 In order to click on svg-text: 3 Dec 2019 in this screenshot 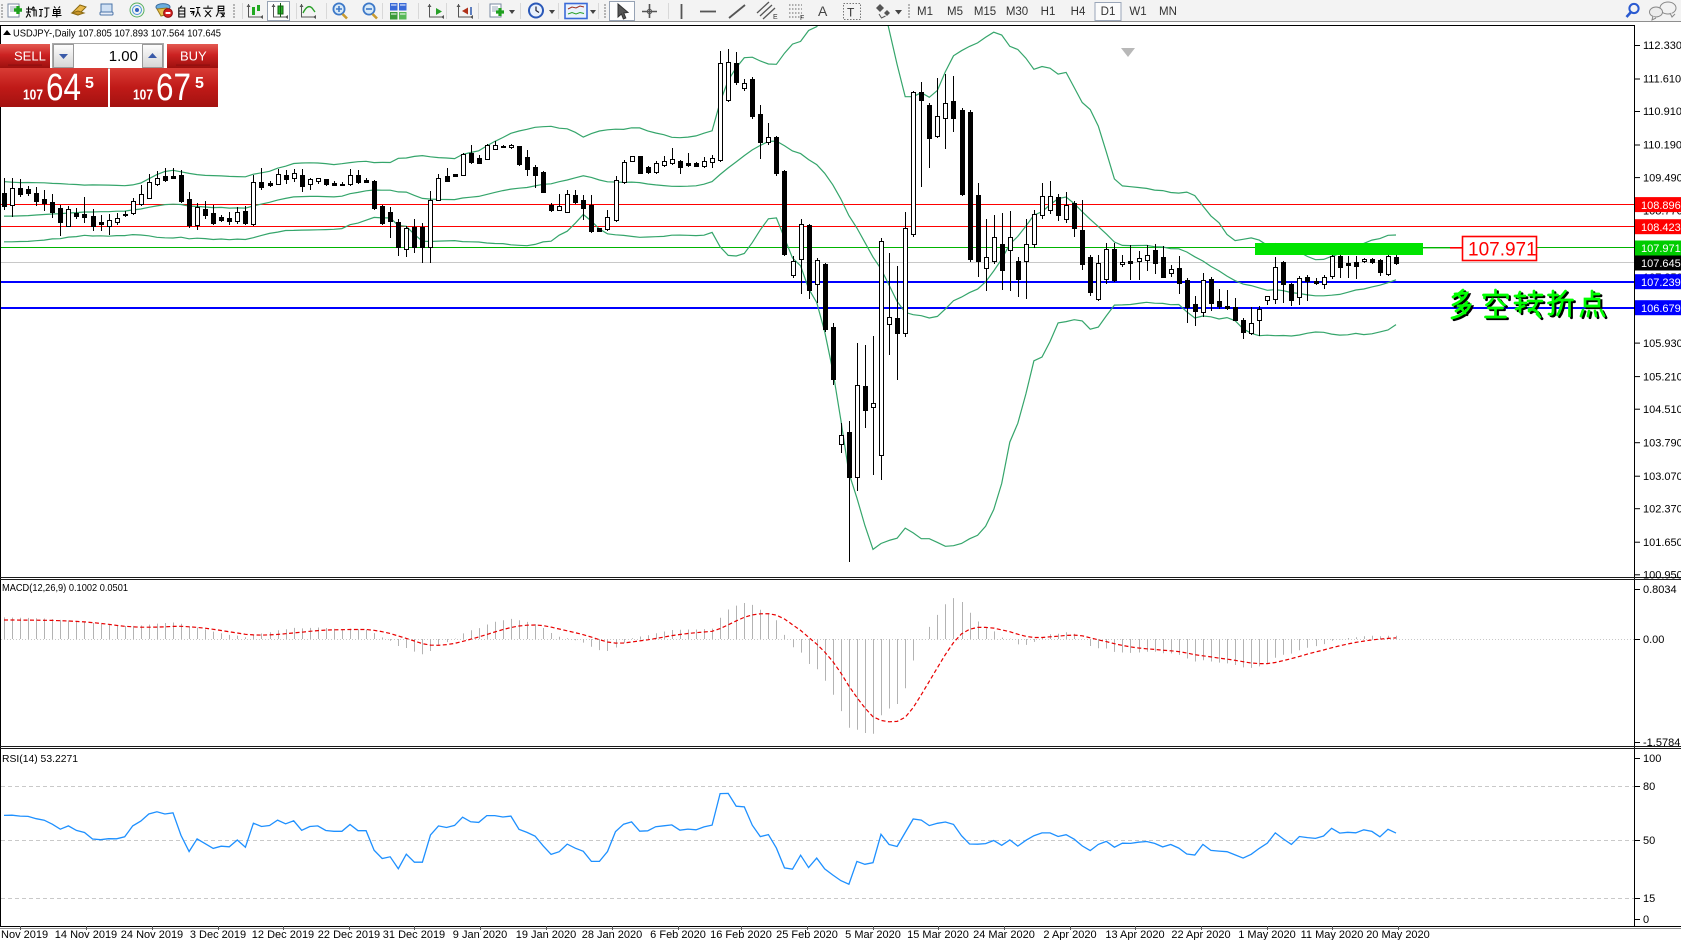, I will do `click(218, 934)`.